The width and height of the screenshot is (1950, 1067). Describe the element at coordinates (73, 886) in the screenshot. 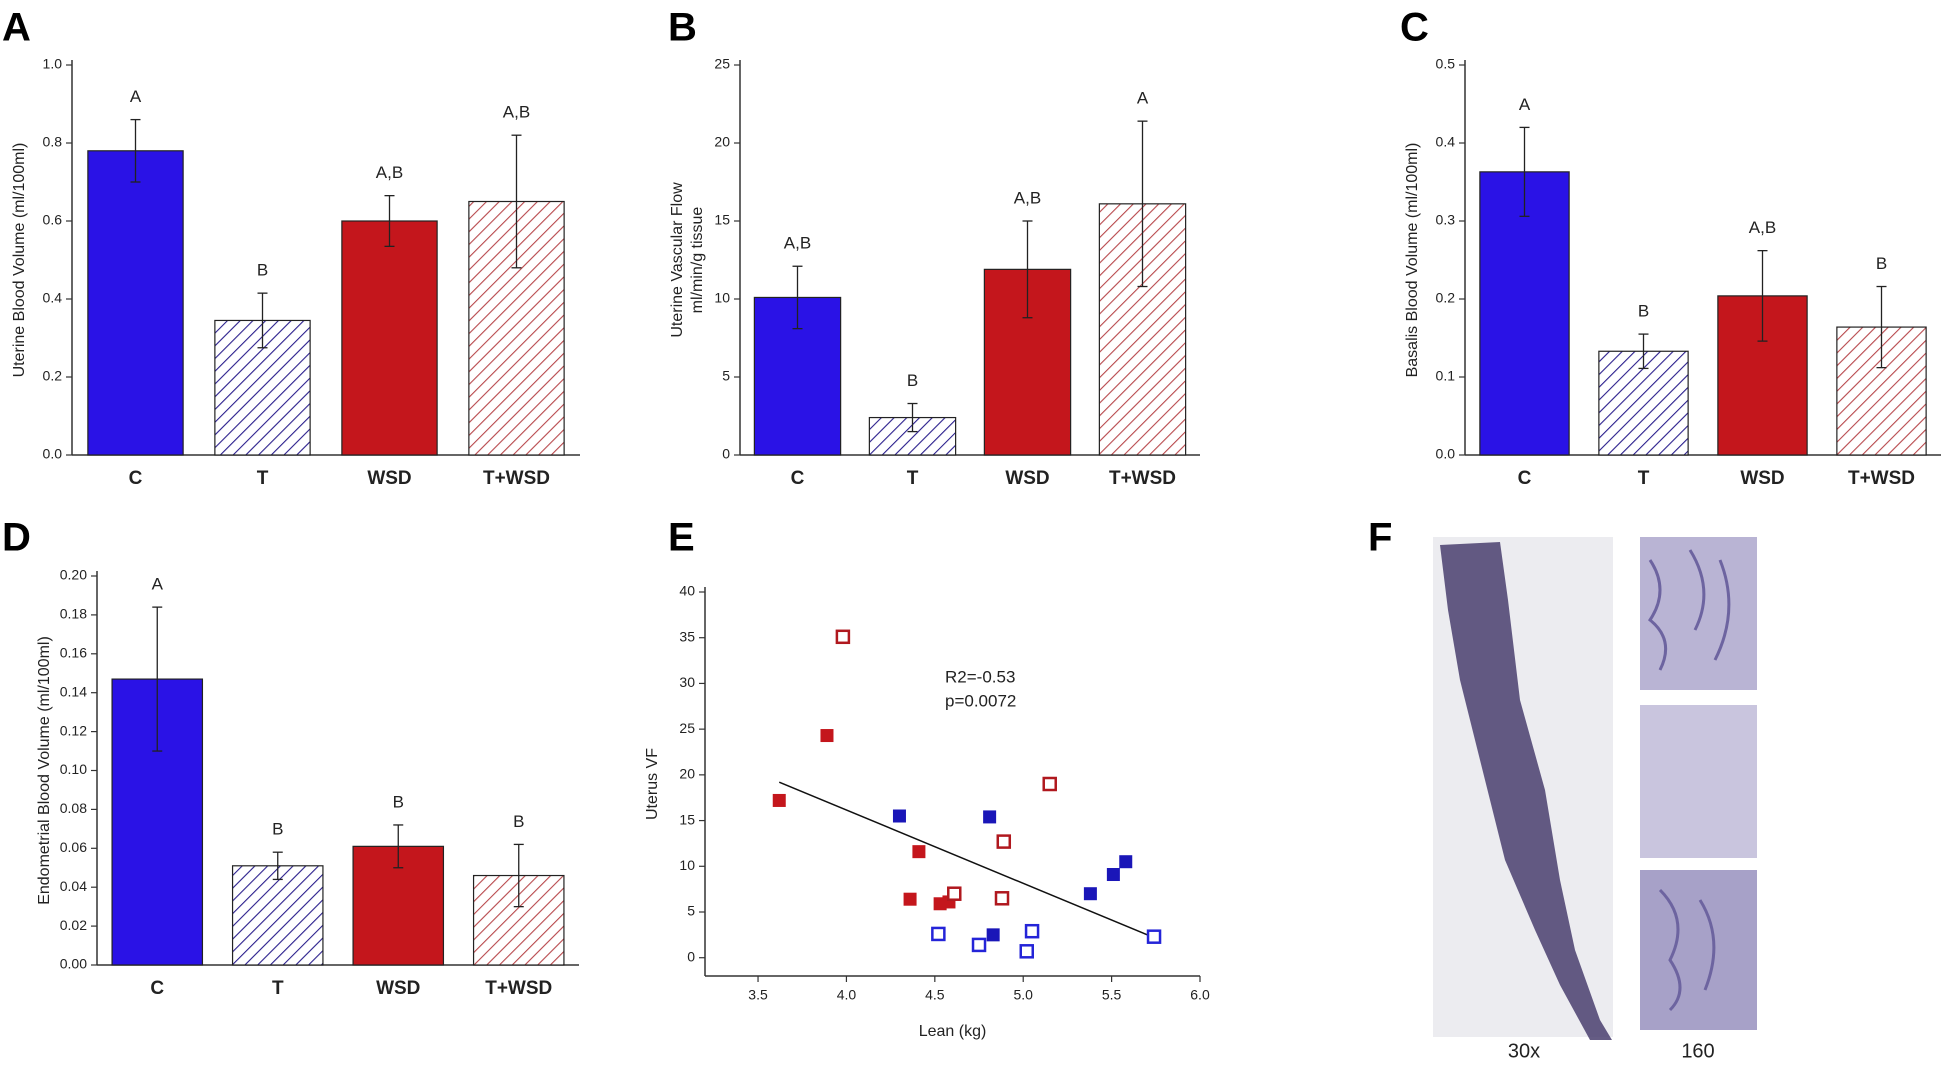

I see `y-tick-label: 0.04` at that location.